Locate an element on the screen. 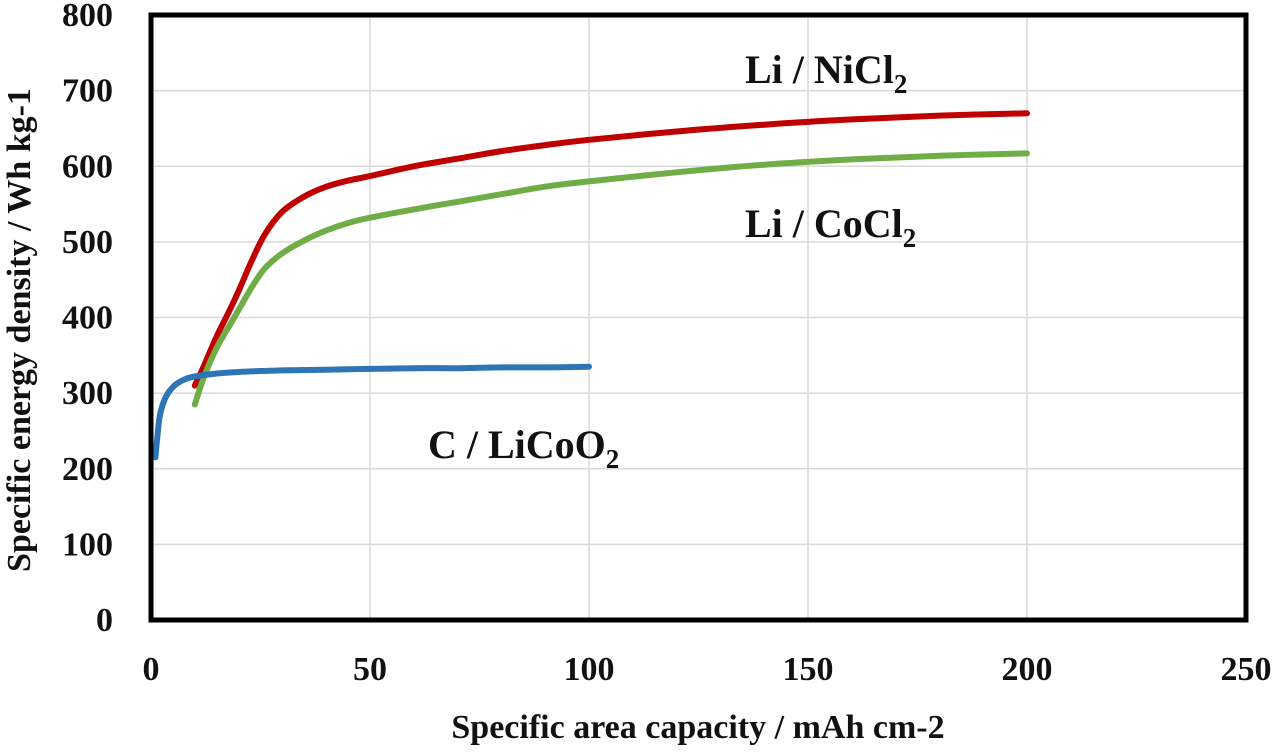  y-tick-label-2: 200 is located at coordinates (87, 469).